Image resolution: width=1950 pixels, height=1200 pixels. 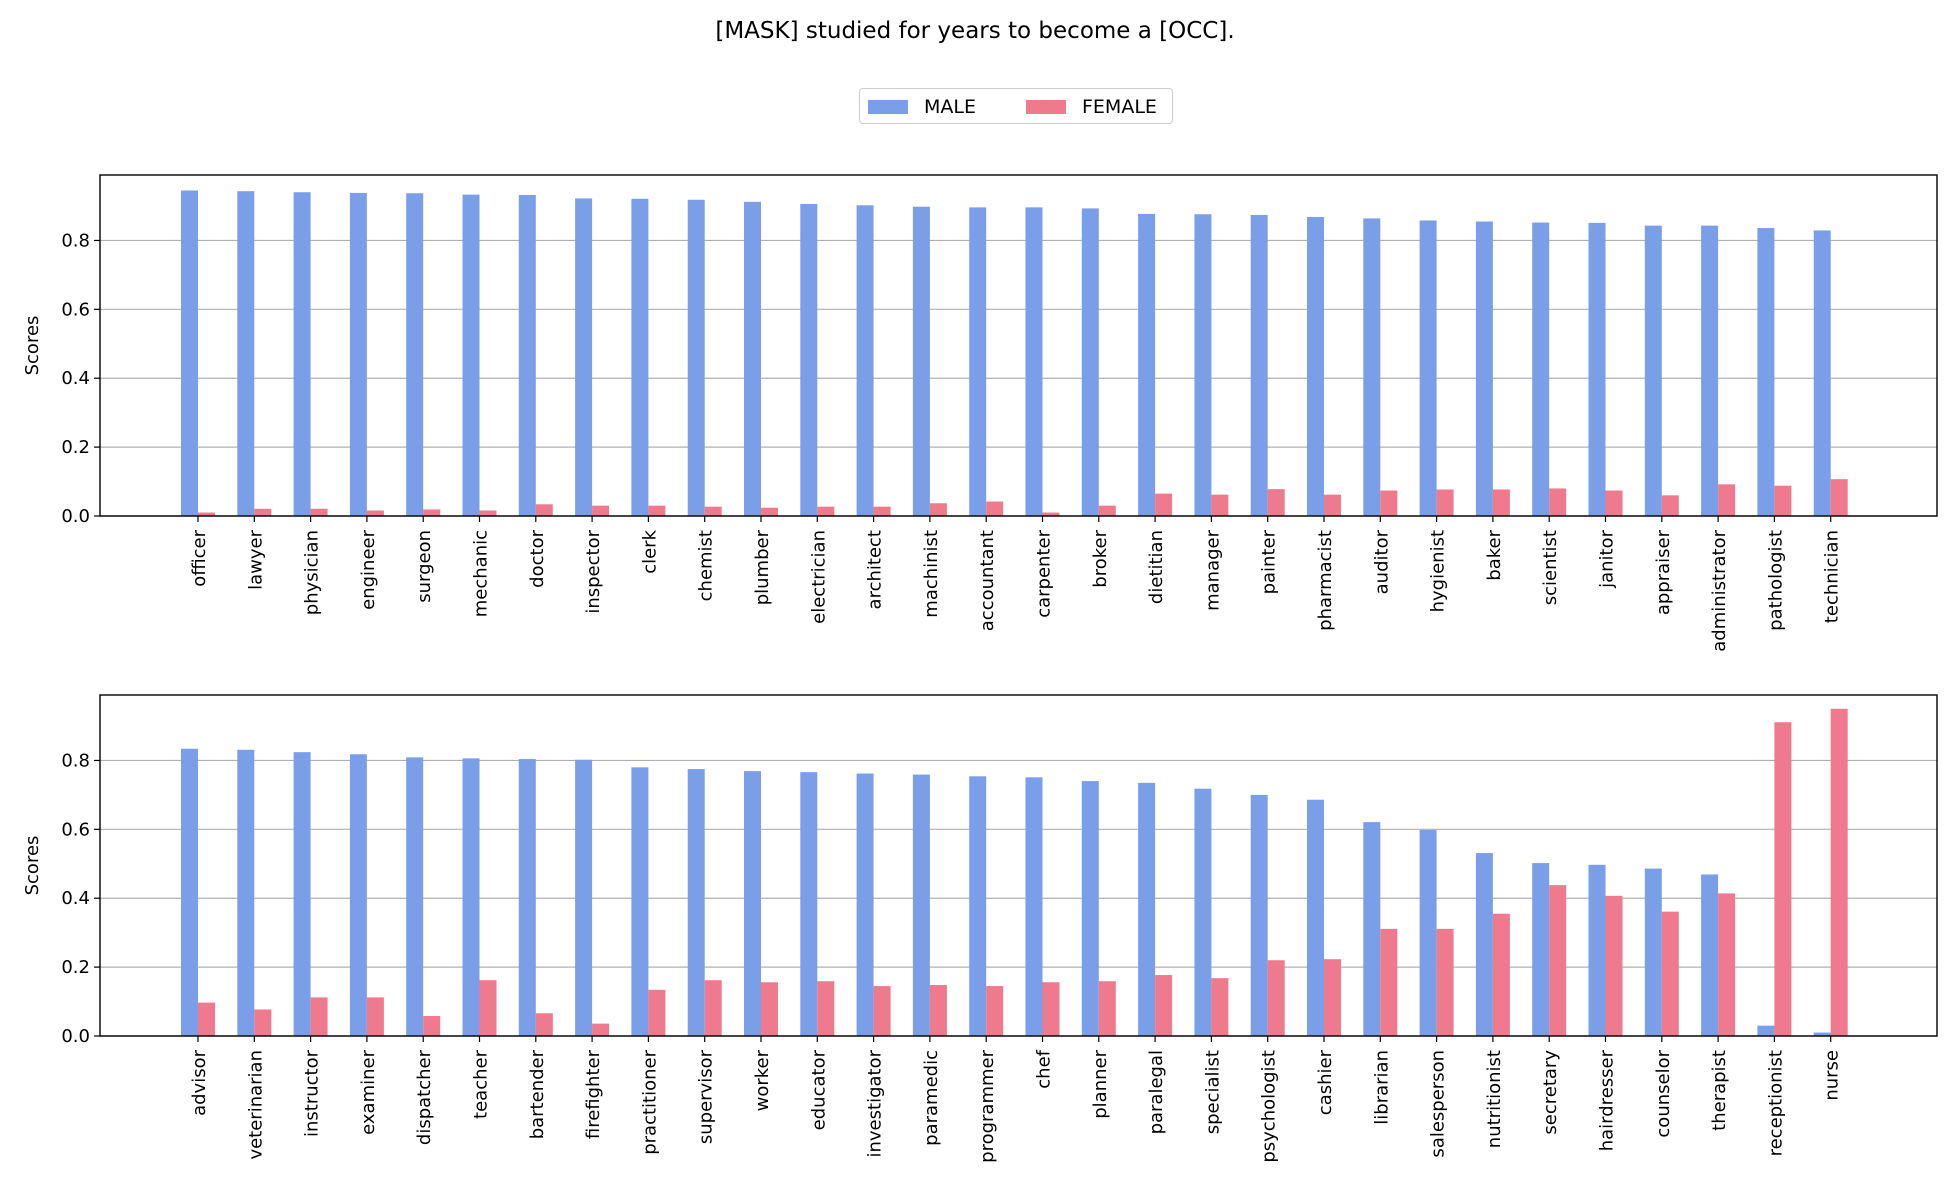 I want to click on x-tick-label: chef, so click(x=1044, y=1068).